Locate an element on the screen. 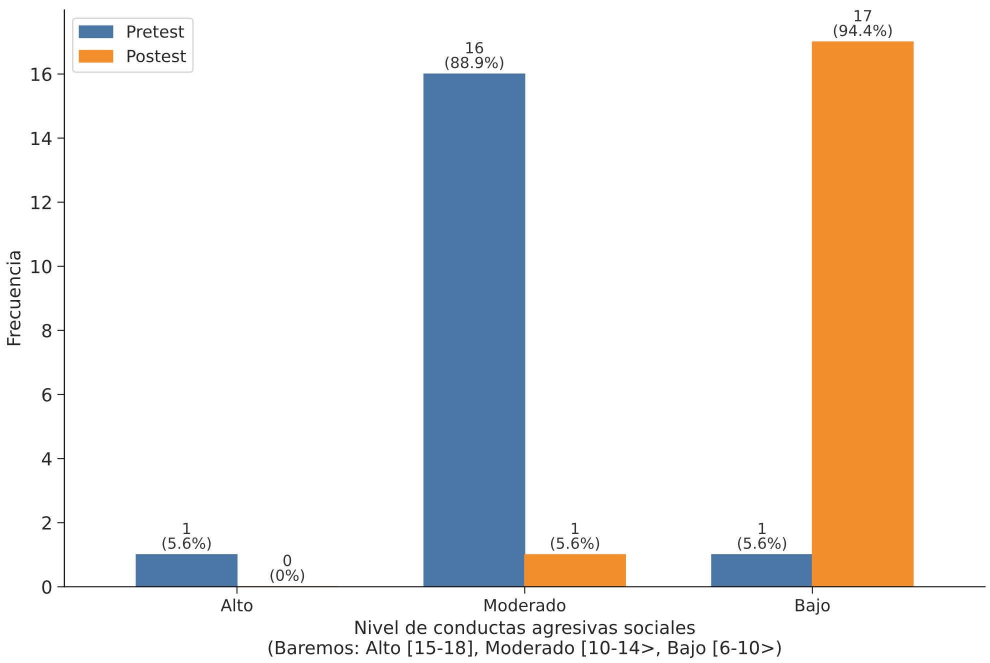  legend-label: Pretest is located at coordinates (156, 31).